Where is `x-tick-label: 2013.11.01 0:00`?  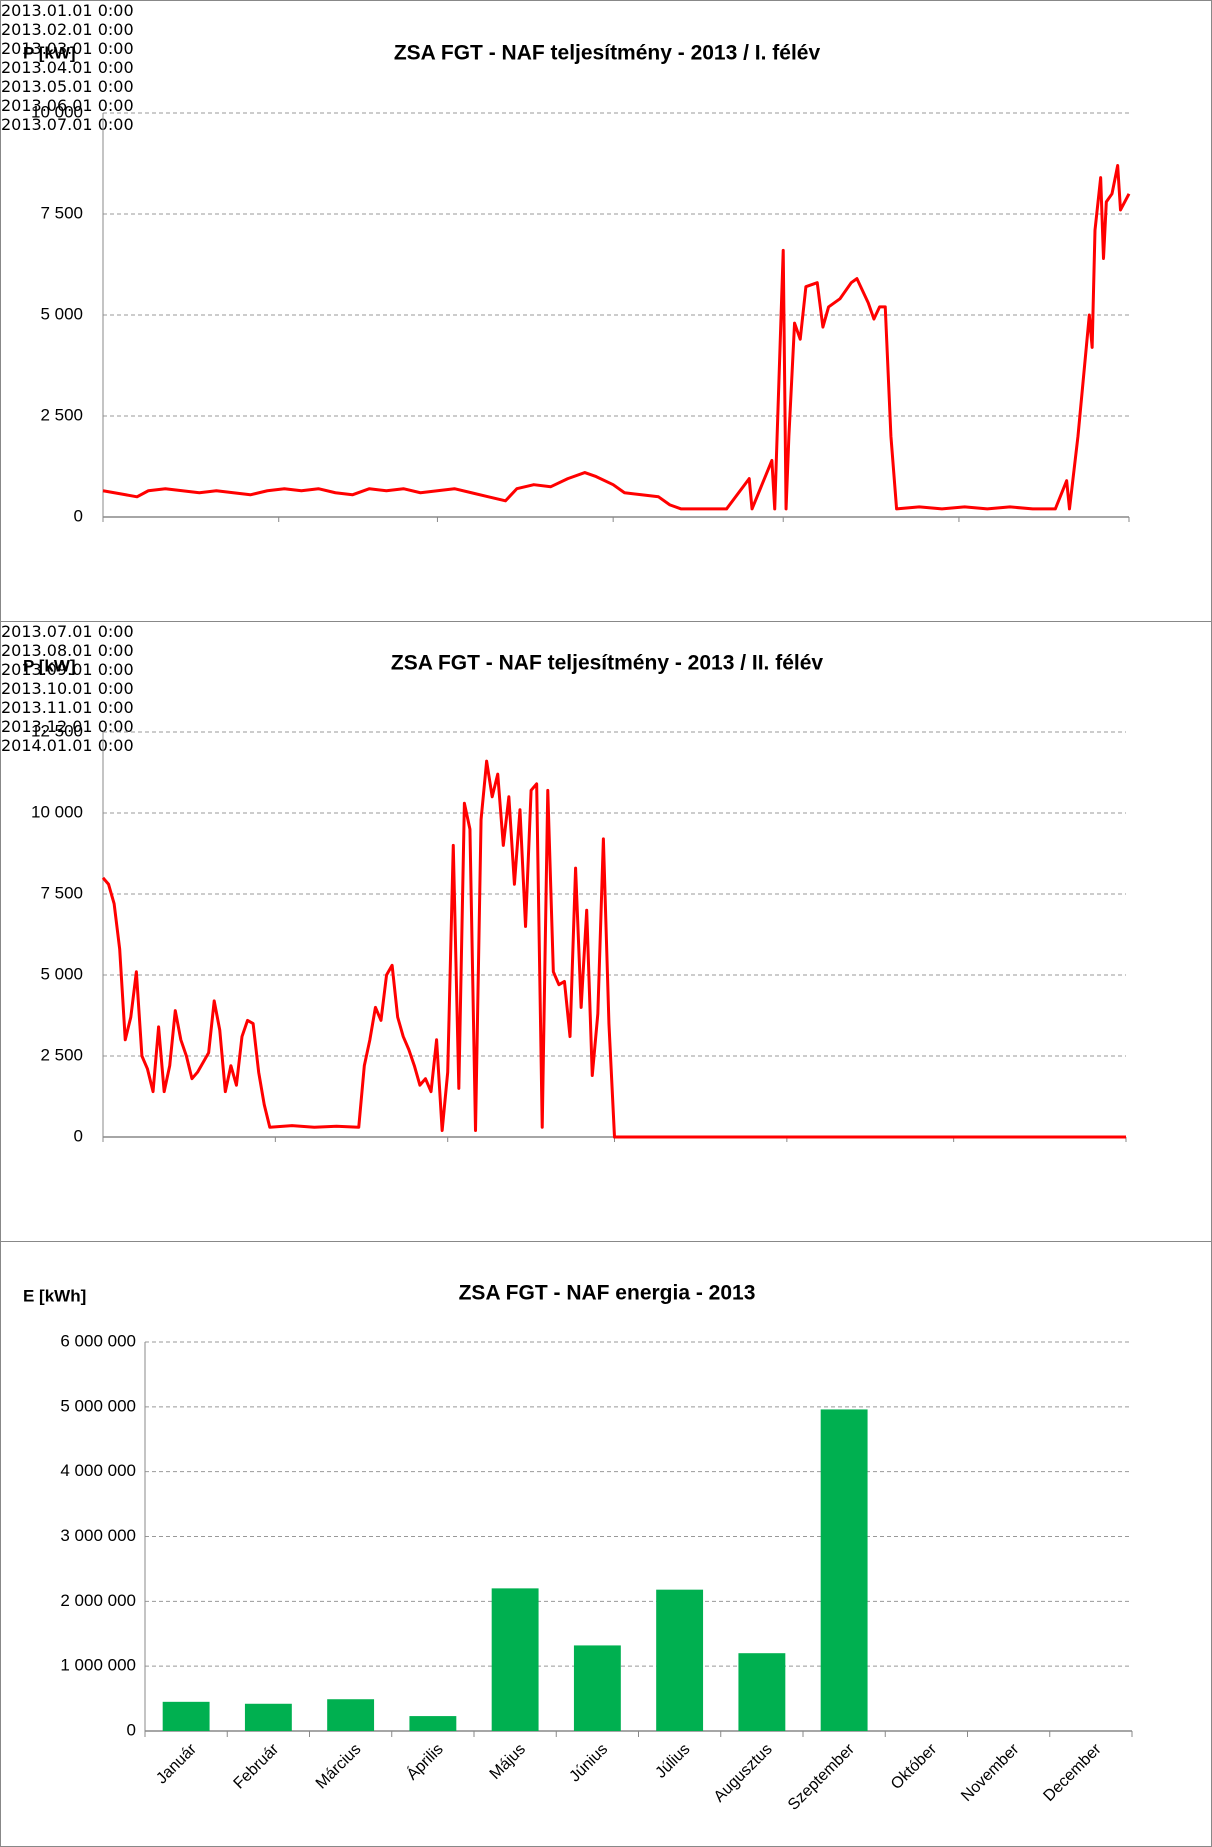
x-tick-label: 2013.11.01 0:00 is located at coordinates (67, 707).